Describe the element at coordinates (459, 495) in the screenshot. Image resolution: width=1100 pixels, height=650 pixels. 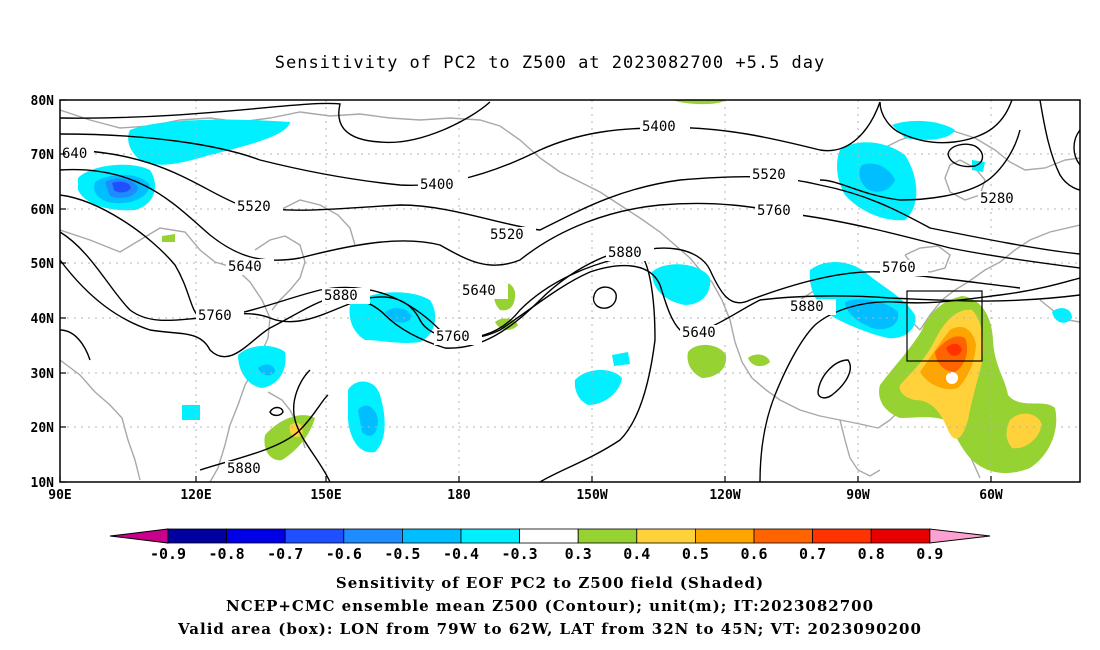
I see `lon-label: 180` at that location.